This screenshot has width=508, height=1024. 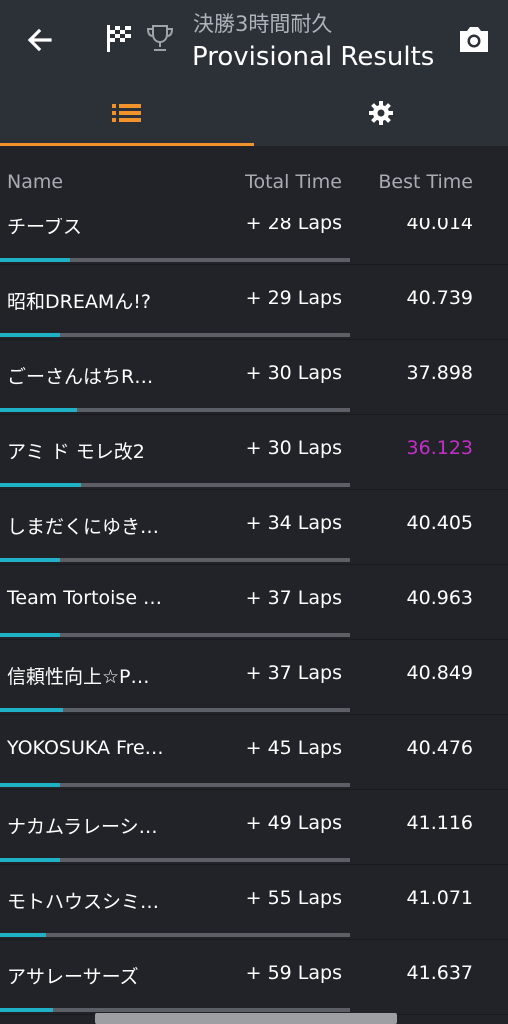 I want to click on tab-results-list, so click(x=127, y=118).